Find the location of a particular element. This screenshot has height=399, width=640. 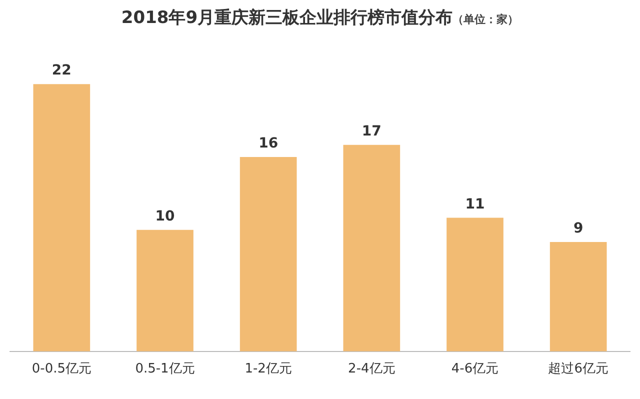

x-tick-label: 1-2亿元 is located at coordinates (268, 369).